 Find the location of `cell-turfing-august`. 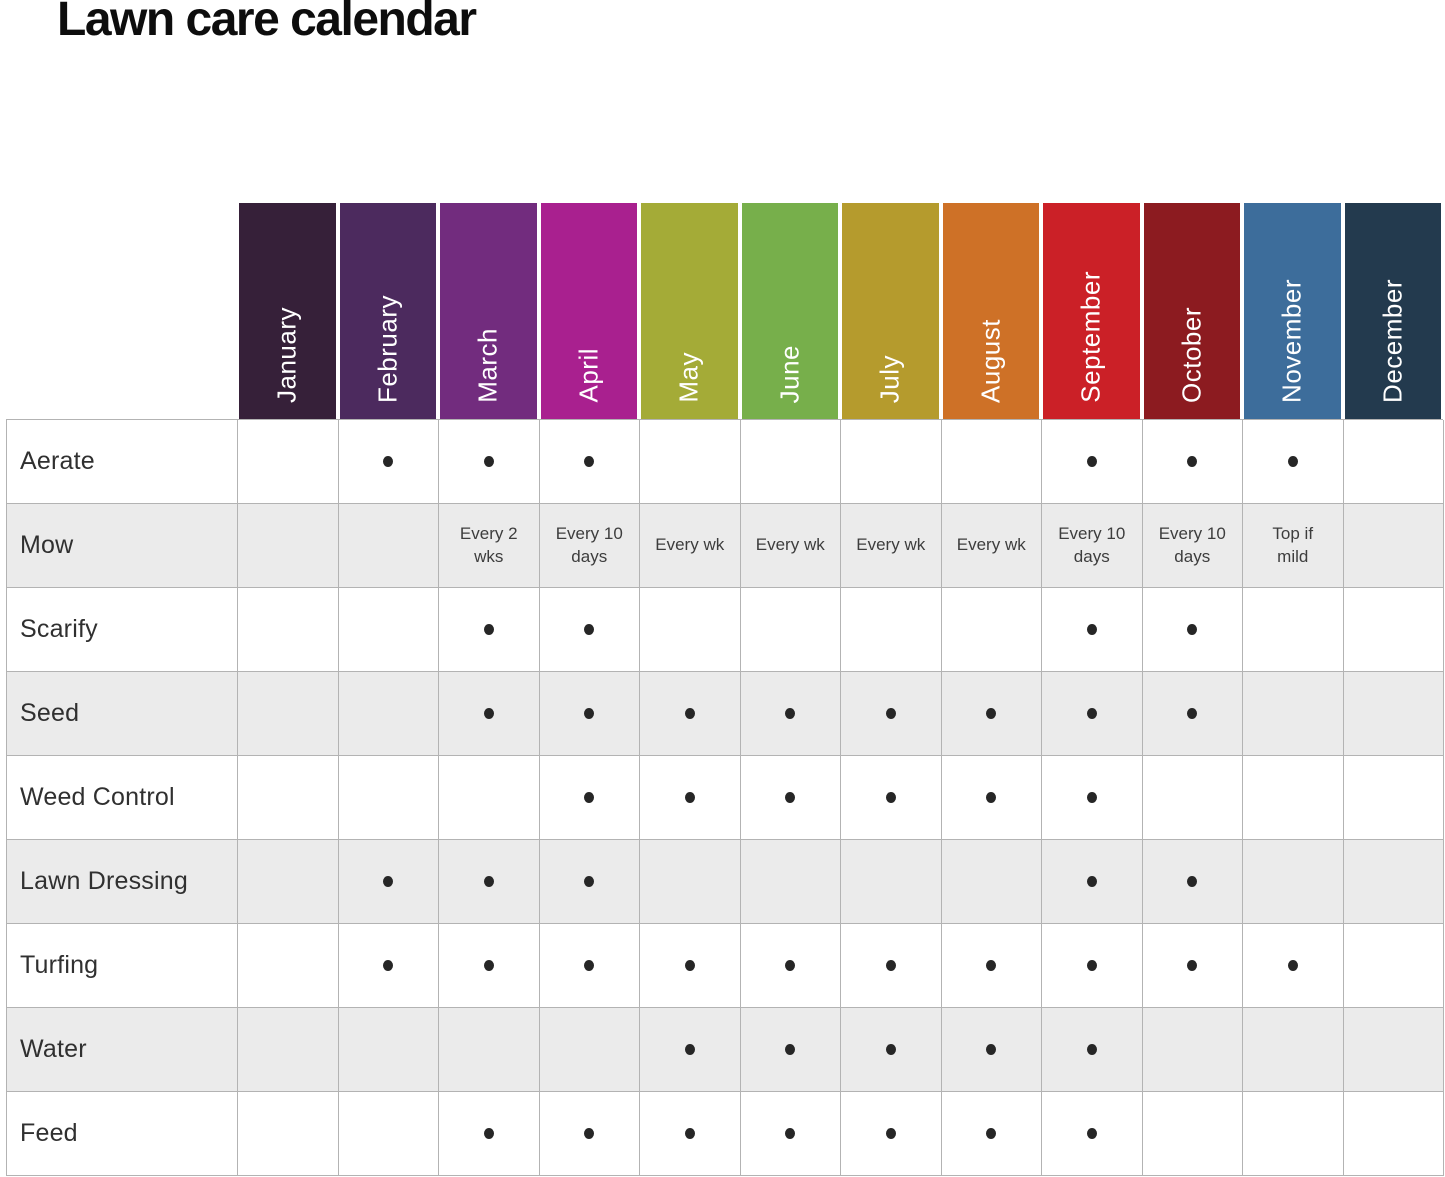

cell-turfing-august is located at coordinates (991, 966).